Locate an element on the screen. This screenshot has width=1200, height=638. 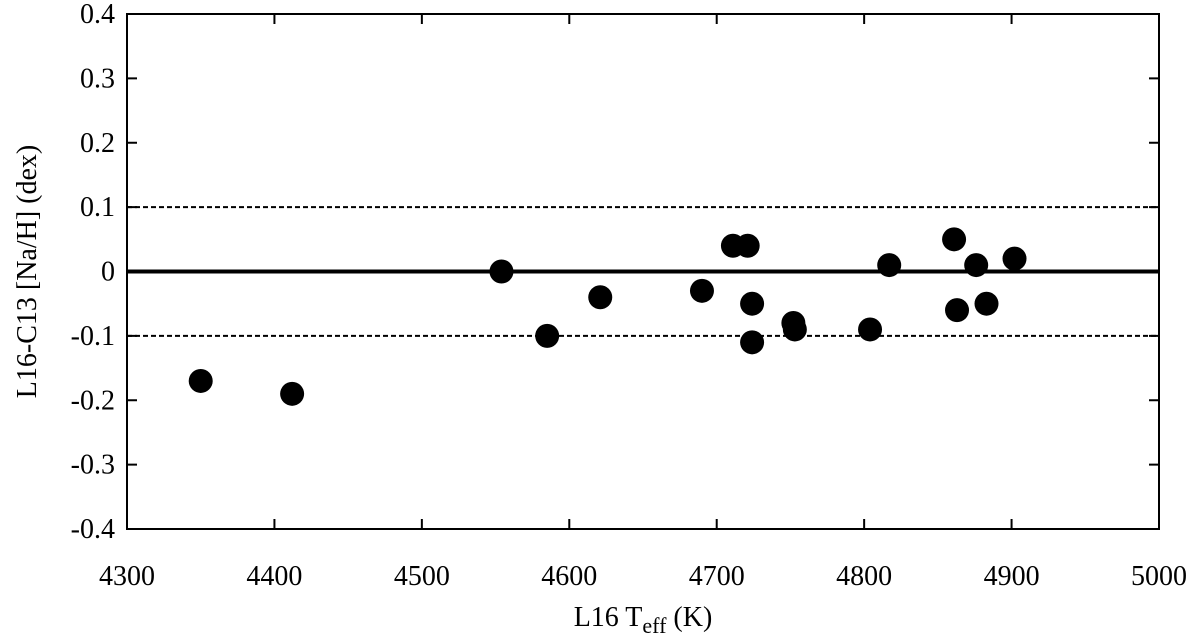
x-axis-title-subscript: eff is located at coordinates (654, 625).